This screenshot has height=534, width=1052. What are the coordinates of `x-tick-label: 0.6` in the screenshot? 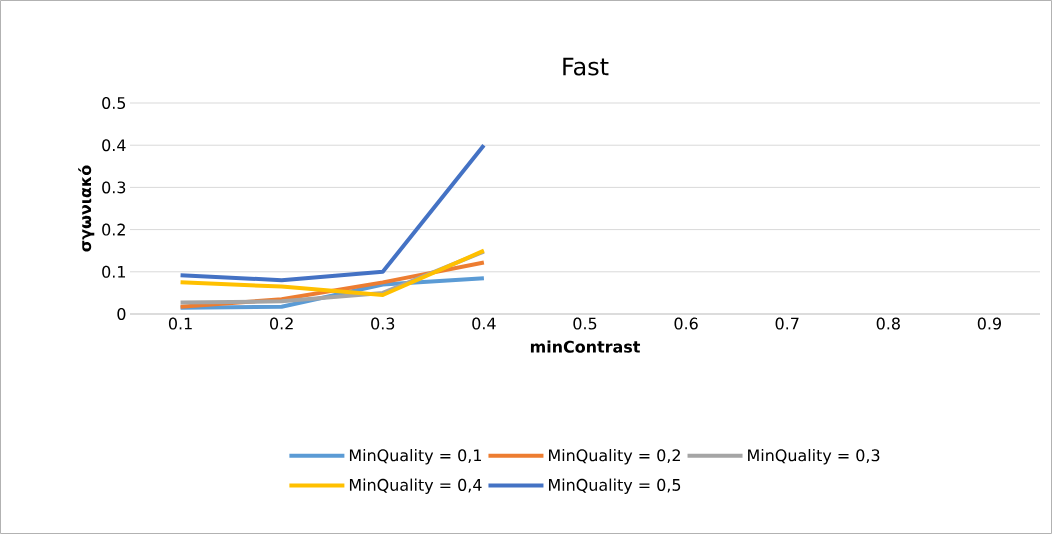 It's located at (686, 323).